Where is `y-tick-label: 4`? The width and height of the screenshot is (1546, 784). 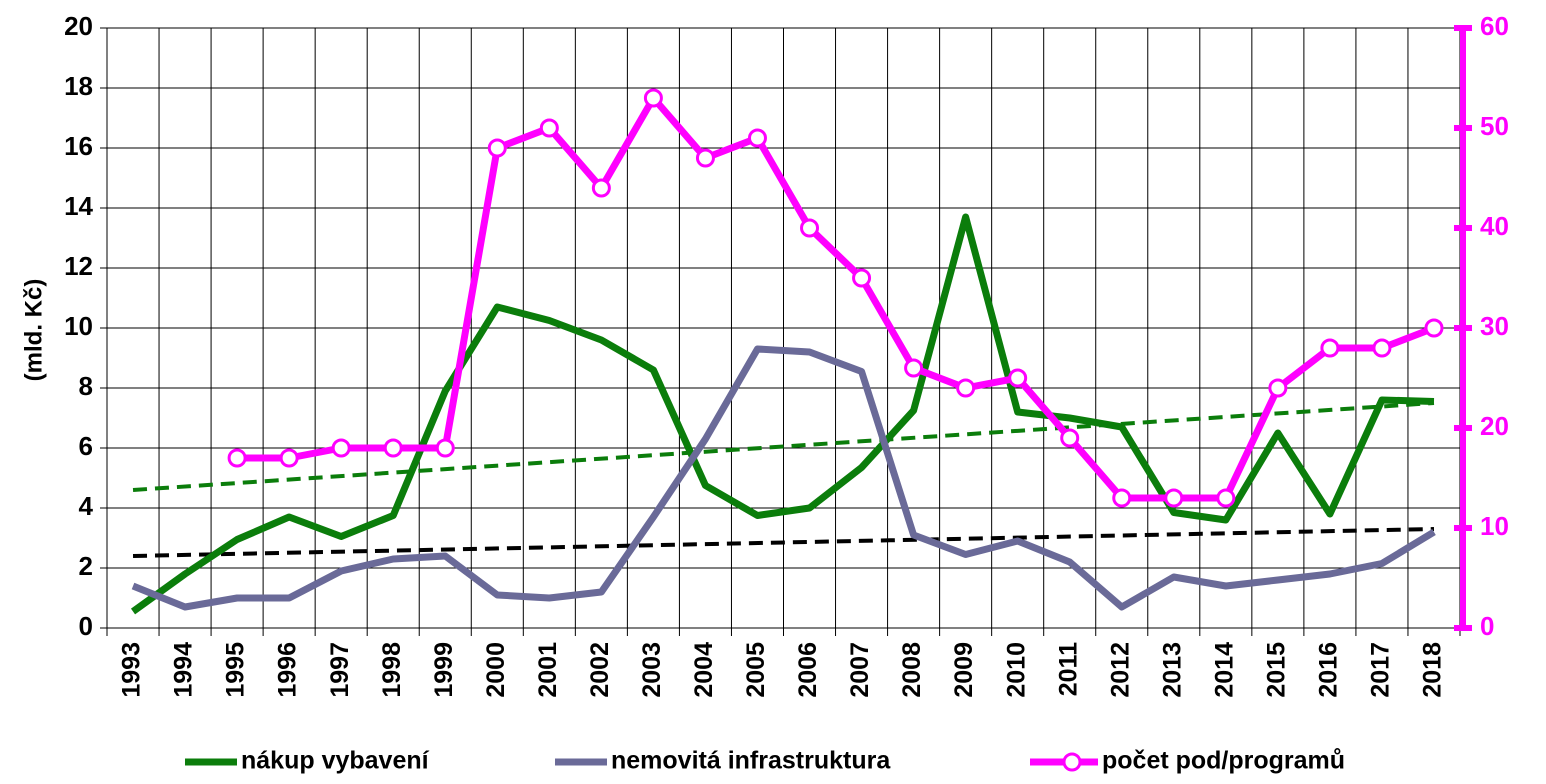 y-tick-label: 4 is located at coordinates (86, 506).